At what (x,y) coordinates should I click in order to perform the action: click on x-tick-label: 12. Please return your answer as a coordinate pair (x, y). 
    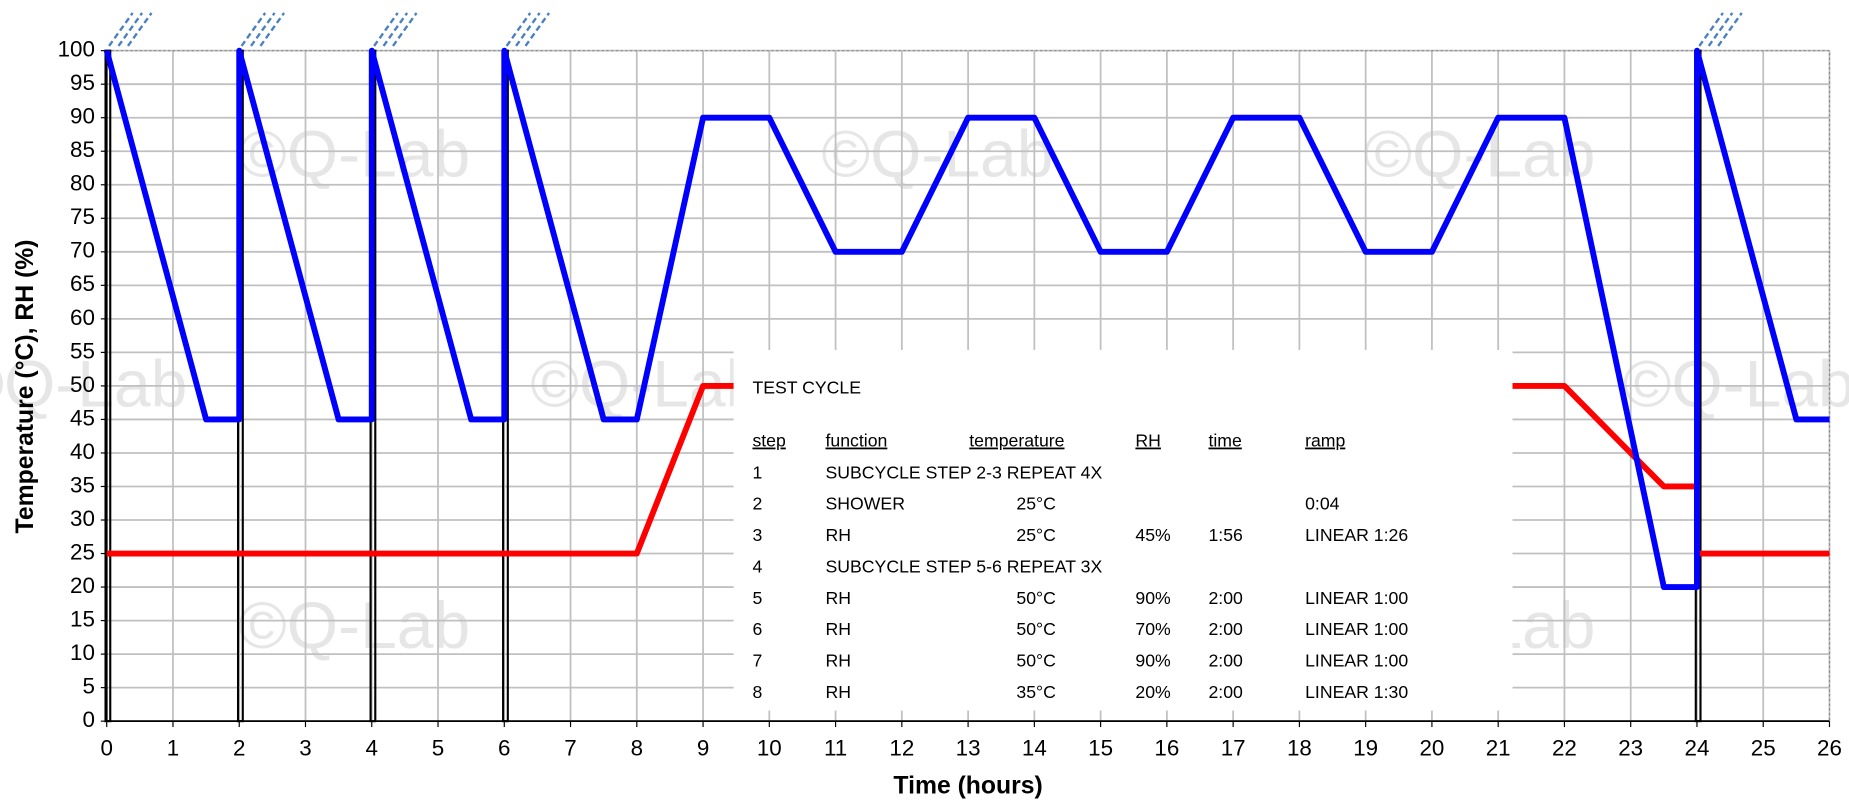
    Looking at the image, I should click on (901, 747).